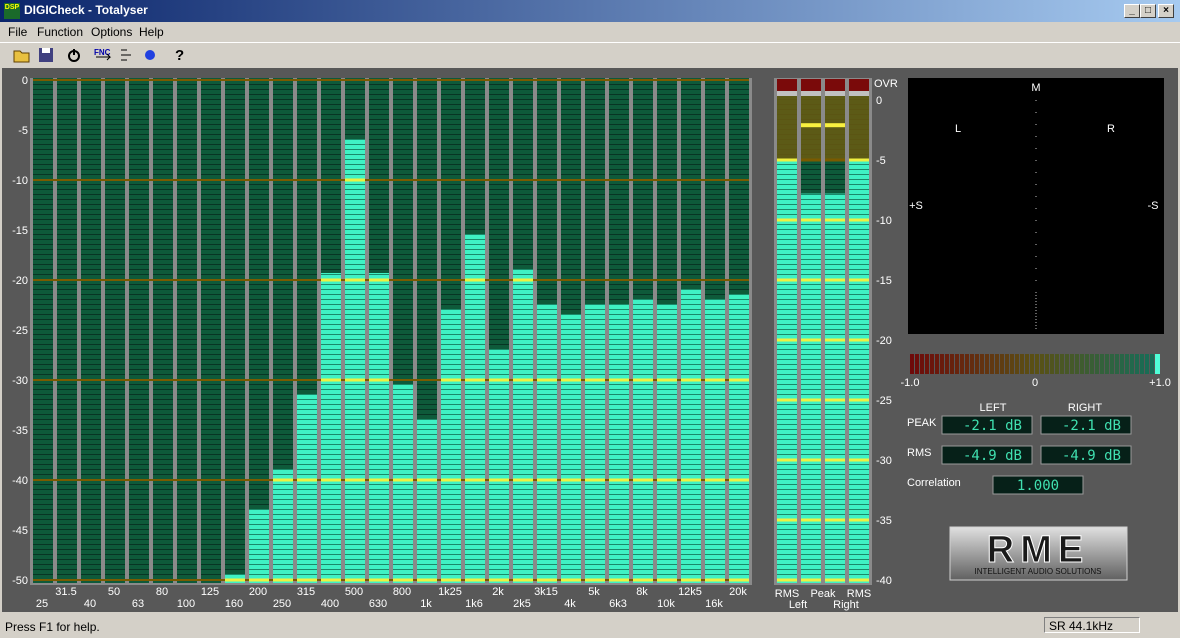  Describe the element at coordinates (787, 594) in the screenshot. I see `column-label: RMS` at that location.